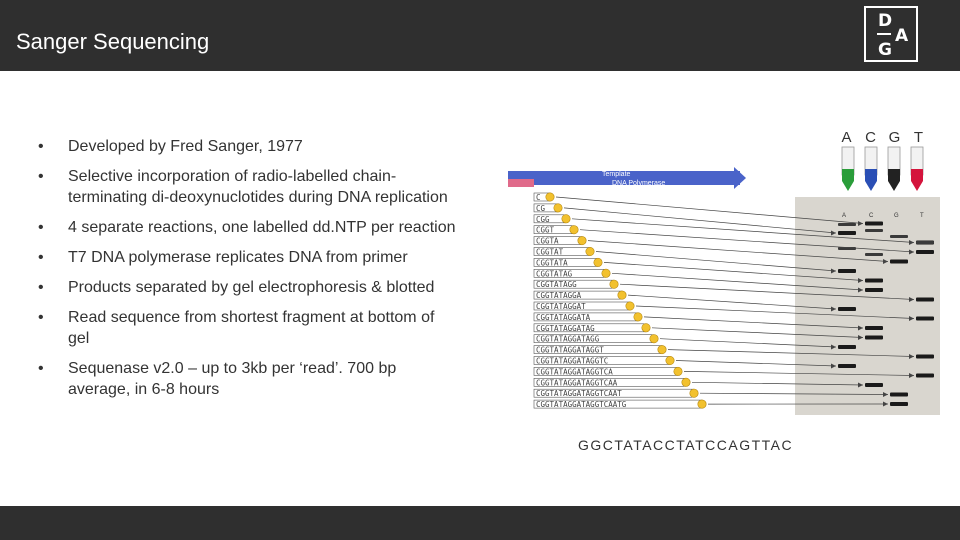 This screenshot has height=540, width=960. I want to click on fragment-label: CG, so click(541, 208).